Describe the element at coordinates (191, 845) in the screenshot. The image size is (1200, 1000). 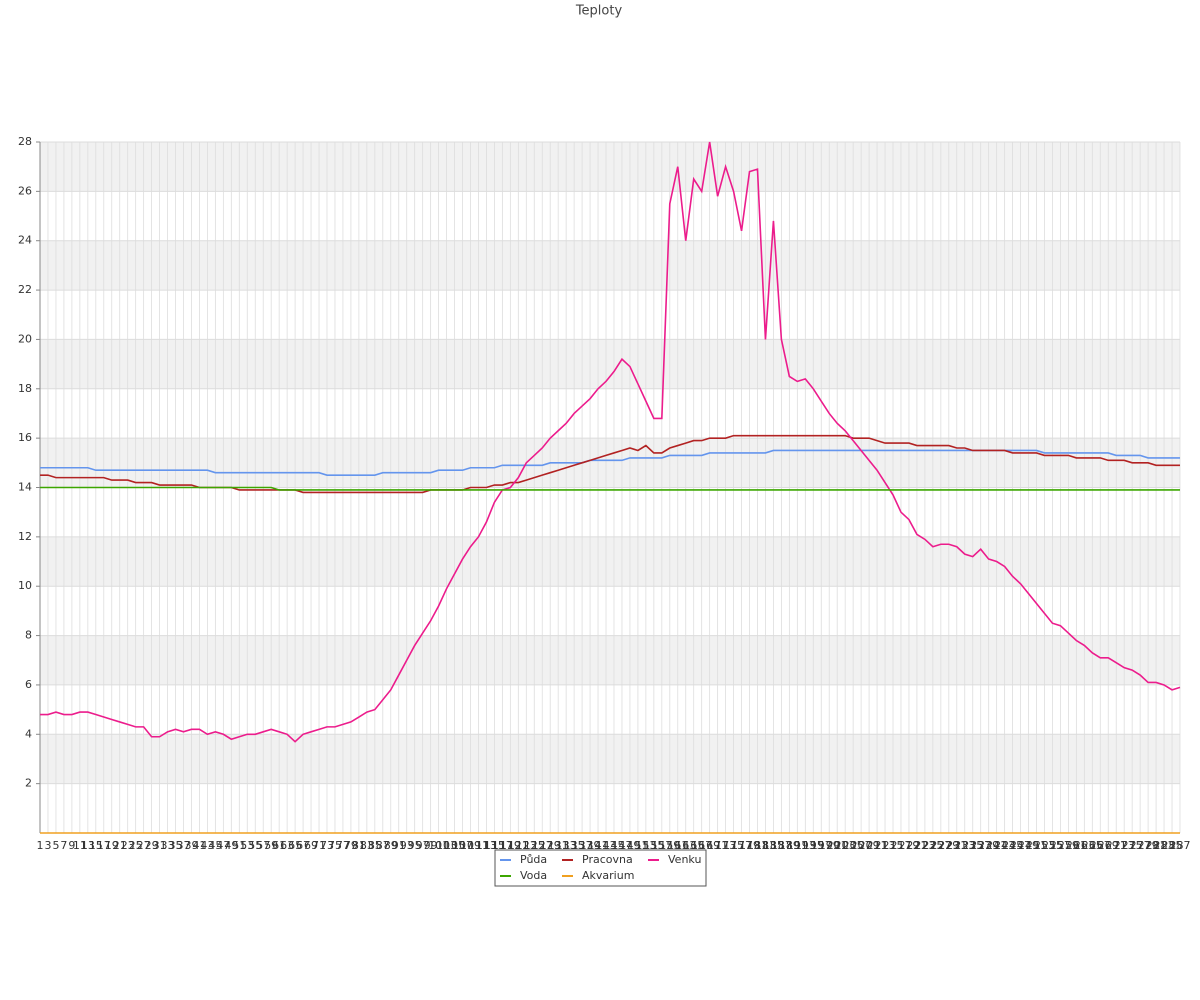
I see `x-tick-label: 39` at that location.